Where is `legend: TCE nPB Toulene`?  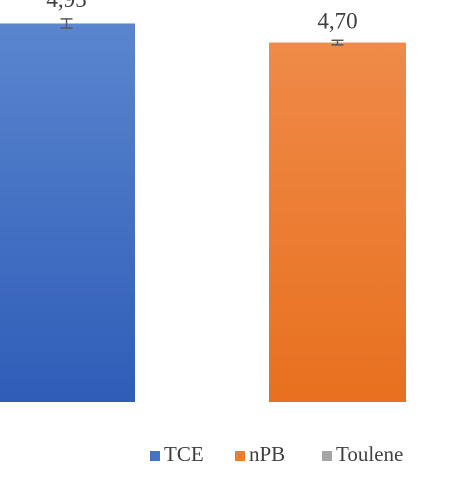 legend: TCE nPB Toulene is located at coordinates (276, 454).